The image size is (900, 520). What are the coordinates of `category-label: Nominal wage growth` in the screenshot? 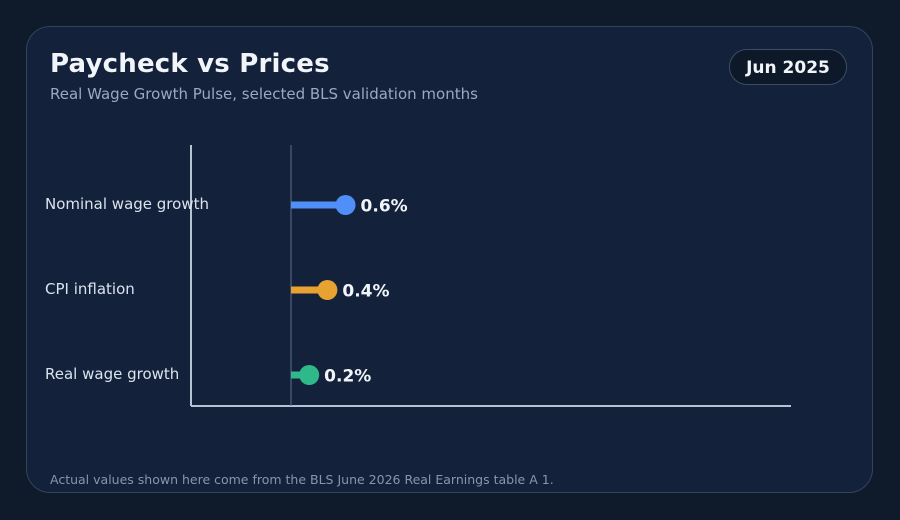 It's located at (127, 204).